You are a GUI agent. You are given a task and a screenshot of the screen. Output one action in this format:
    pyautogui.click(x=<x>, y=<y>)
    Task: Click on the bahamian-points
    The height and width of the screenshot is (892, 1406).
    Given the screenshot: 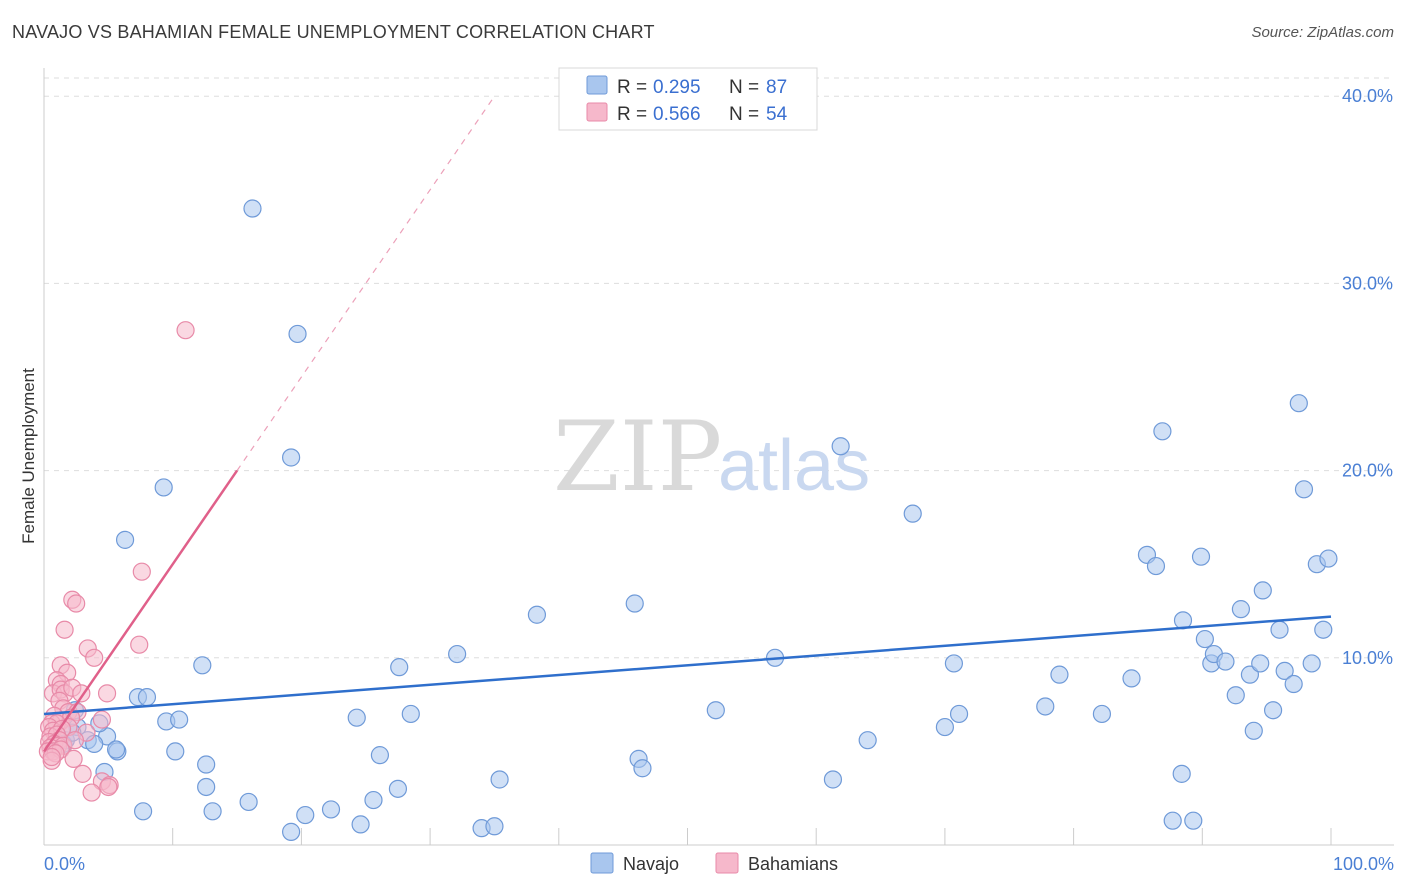 What is the action you would take?
    pyautogui.click(x=116, y=561)
    